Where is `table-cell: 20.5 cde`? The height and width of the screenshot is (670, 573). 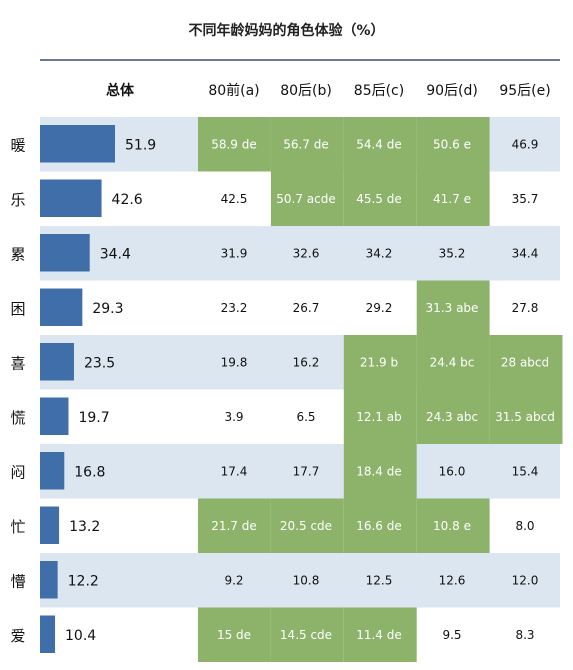
table-cell: 20.5 cde is located at coordinates (306, 526).